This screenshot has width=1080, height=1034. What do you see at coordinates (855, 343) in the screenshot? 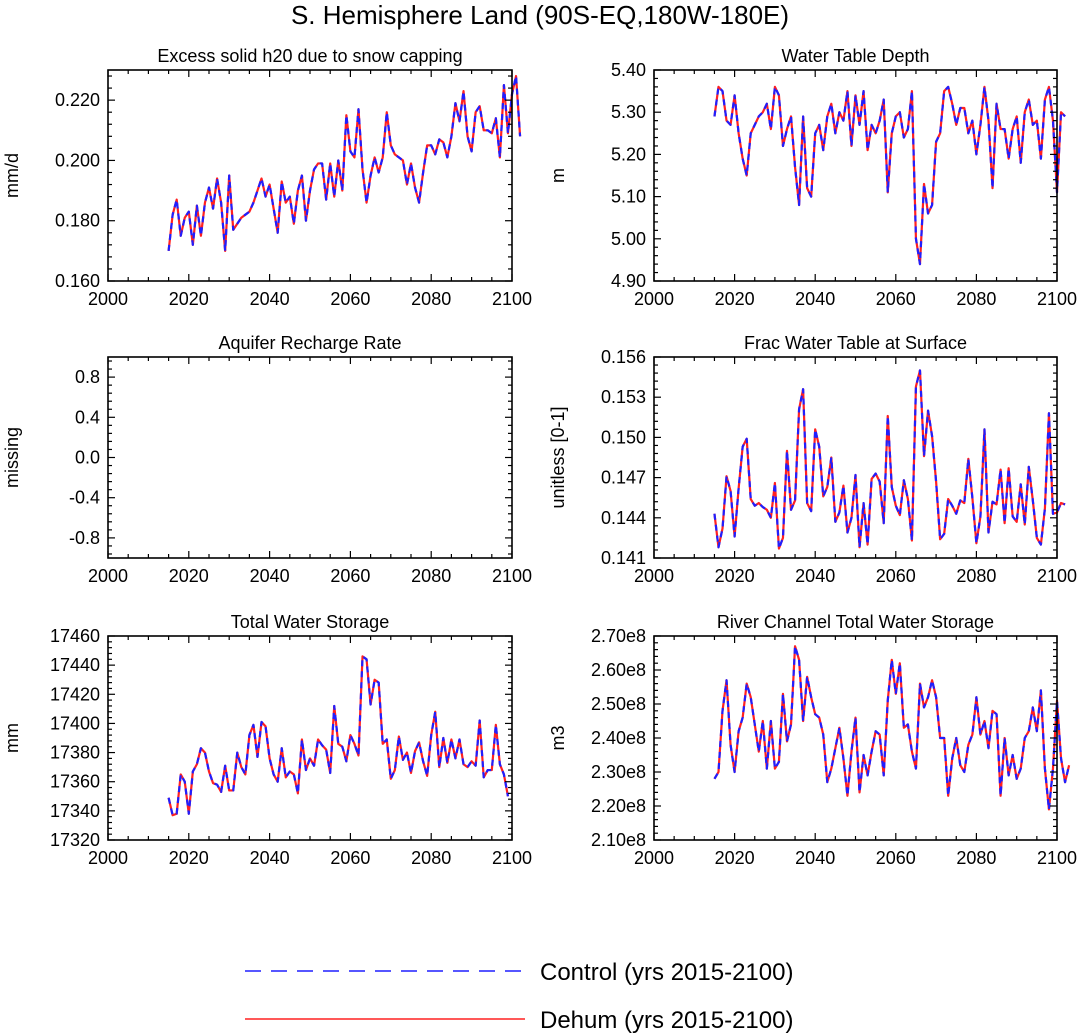
I see `panel-title: Frac Water Table at Surface` at bounding box center [855, 343].